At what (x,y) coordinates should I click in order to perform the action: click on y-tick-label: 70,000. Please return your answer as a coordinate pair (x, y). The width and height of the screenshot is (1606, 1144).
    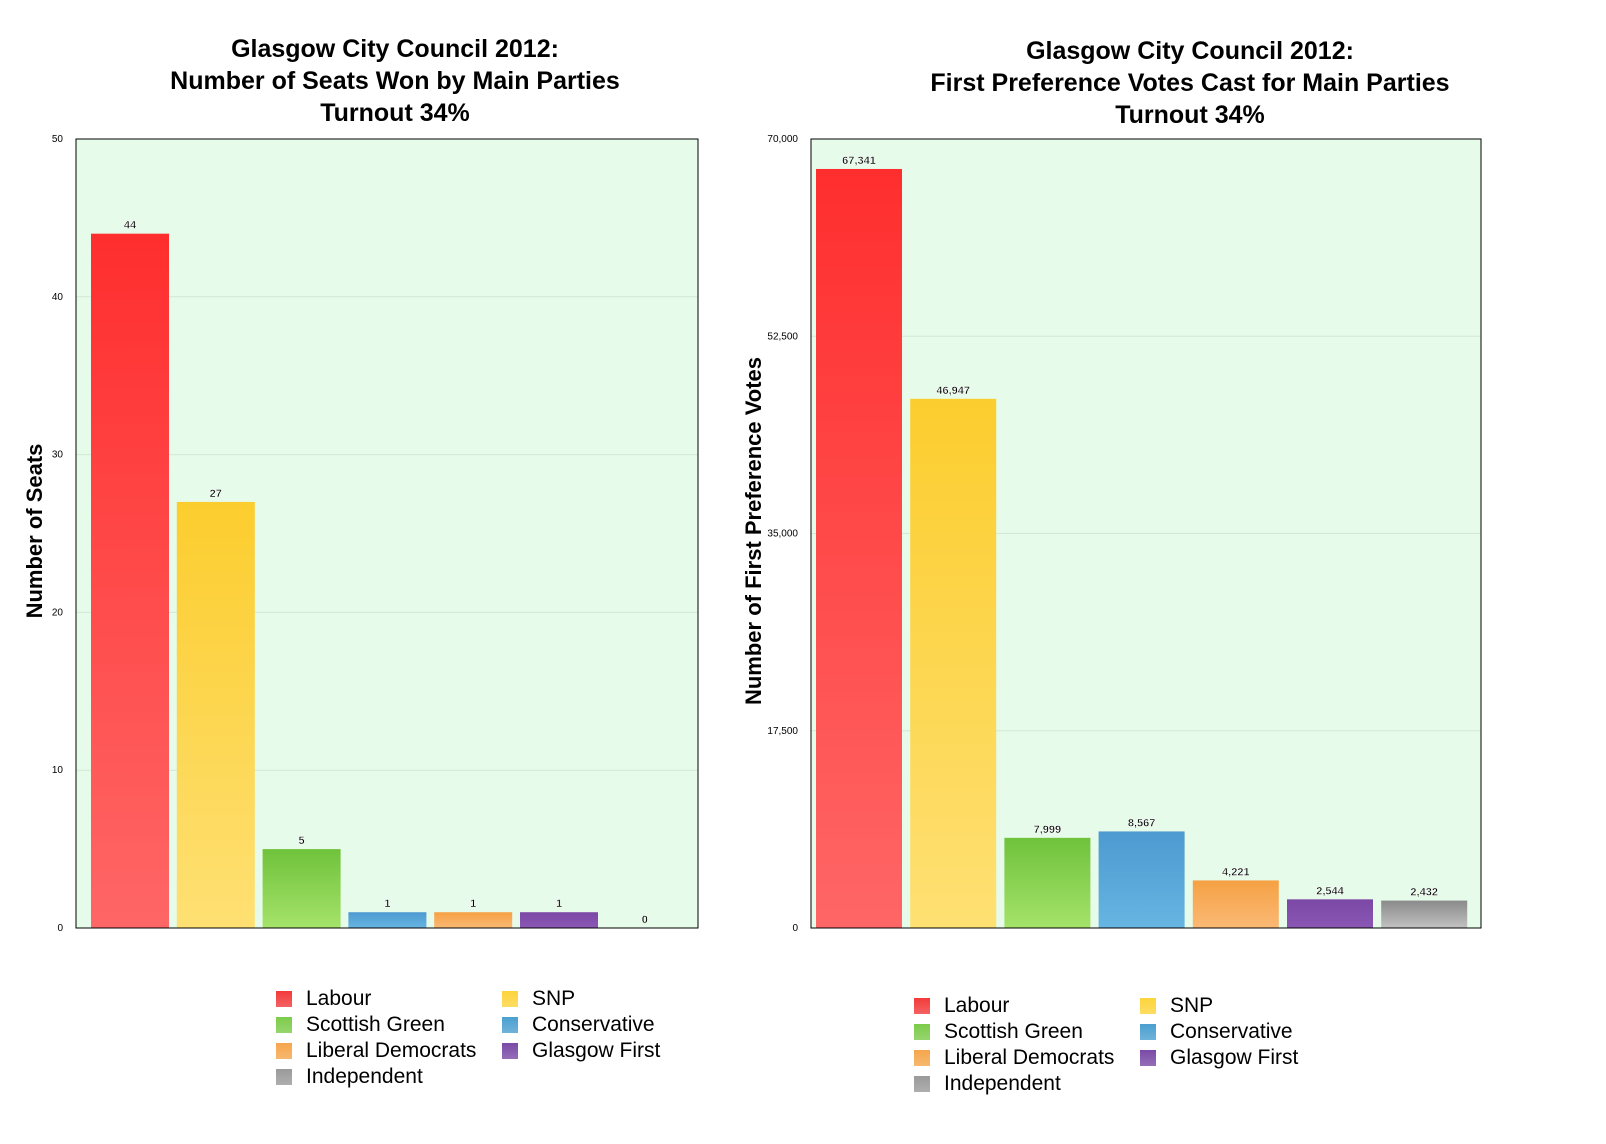
    Looking at the image, I should click on (782, 139).